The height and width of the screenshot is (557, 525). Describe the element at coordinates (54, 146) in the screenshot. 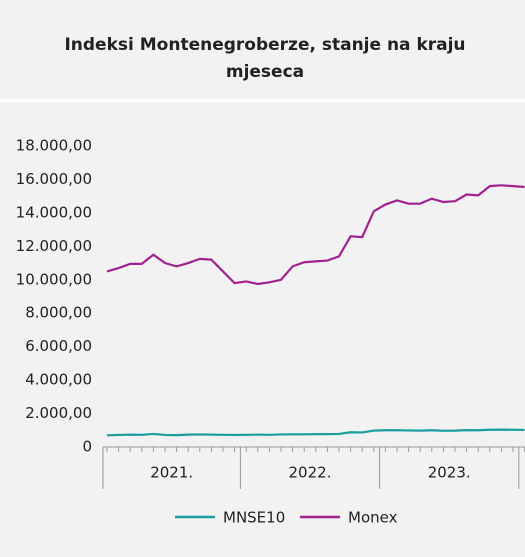

I see `y-tick-label: 18.000,00` at that location.